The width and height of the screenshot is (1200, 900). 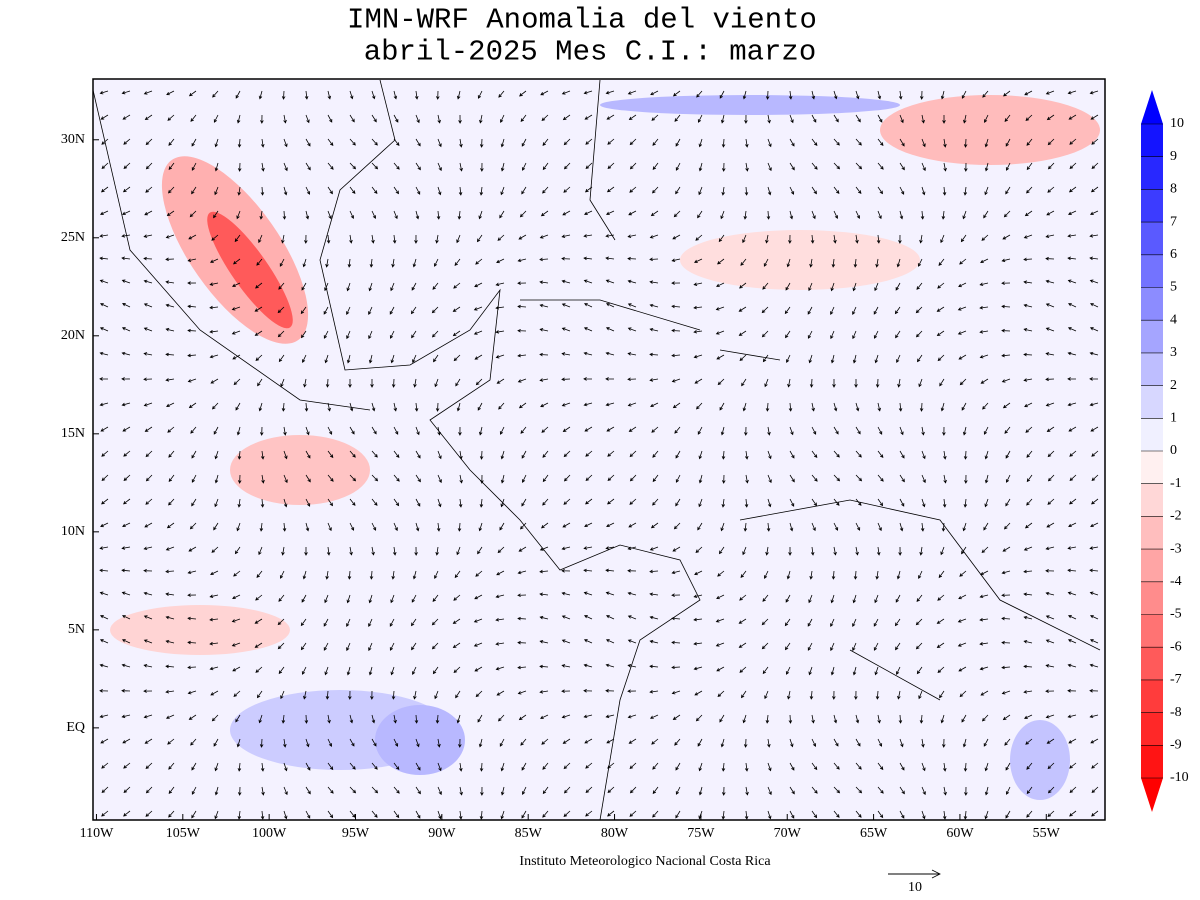 What do you see at coordinates (800, 260) in the screenshot?
I see `shade` at bounding box center [800, 260].